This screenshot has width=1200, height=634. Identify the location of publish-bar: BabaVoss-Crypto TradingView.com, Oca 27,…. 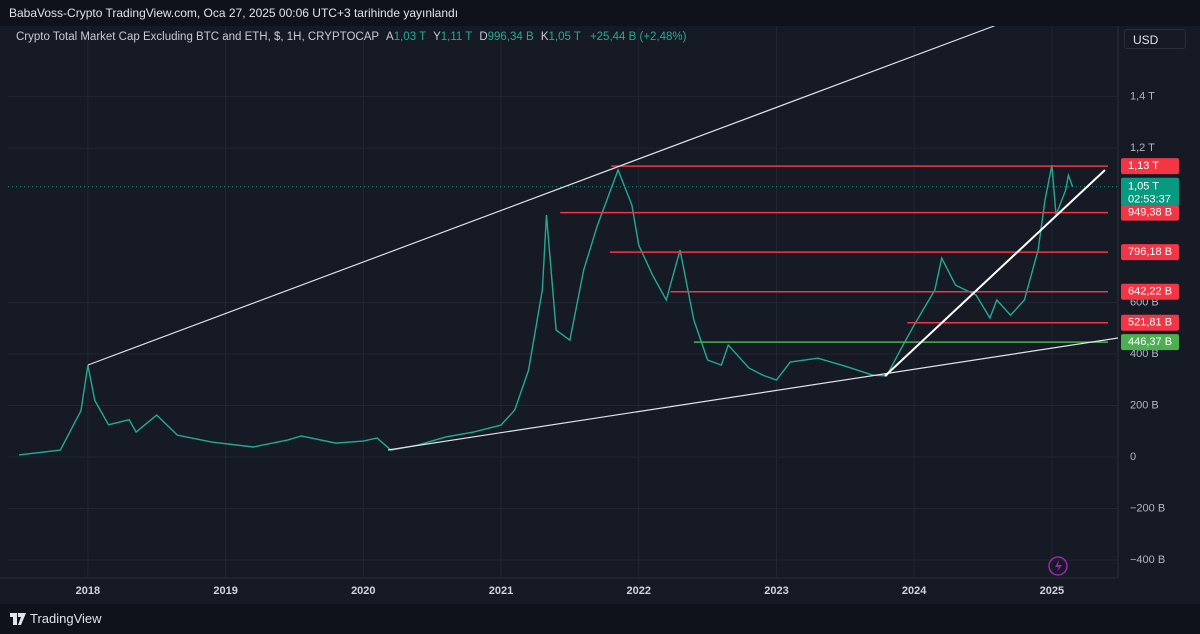
(600, 13).